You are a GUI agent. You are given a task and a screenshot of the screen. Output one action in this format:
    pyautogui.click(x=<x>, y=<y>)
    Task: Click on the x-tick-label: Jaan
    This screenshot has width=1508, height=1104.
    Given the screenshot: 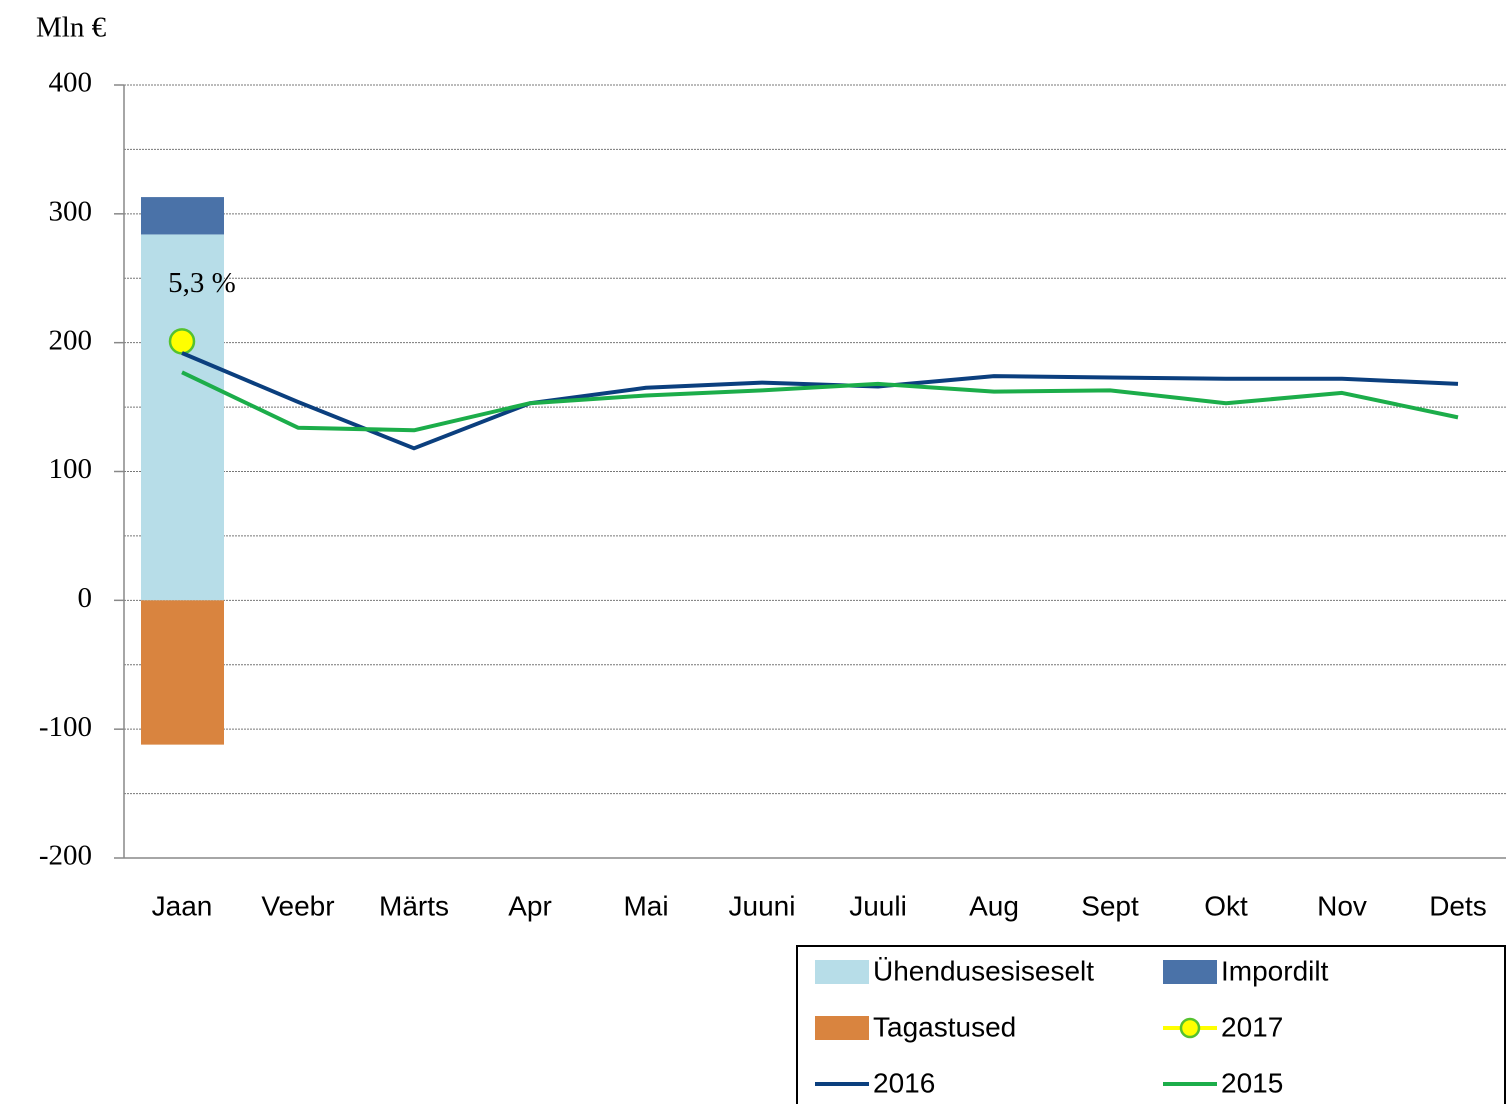 What is the action you would take?
    pyautogui.click(x=182, y=905)
    